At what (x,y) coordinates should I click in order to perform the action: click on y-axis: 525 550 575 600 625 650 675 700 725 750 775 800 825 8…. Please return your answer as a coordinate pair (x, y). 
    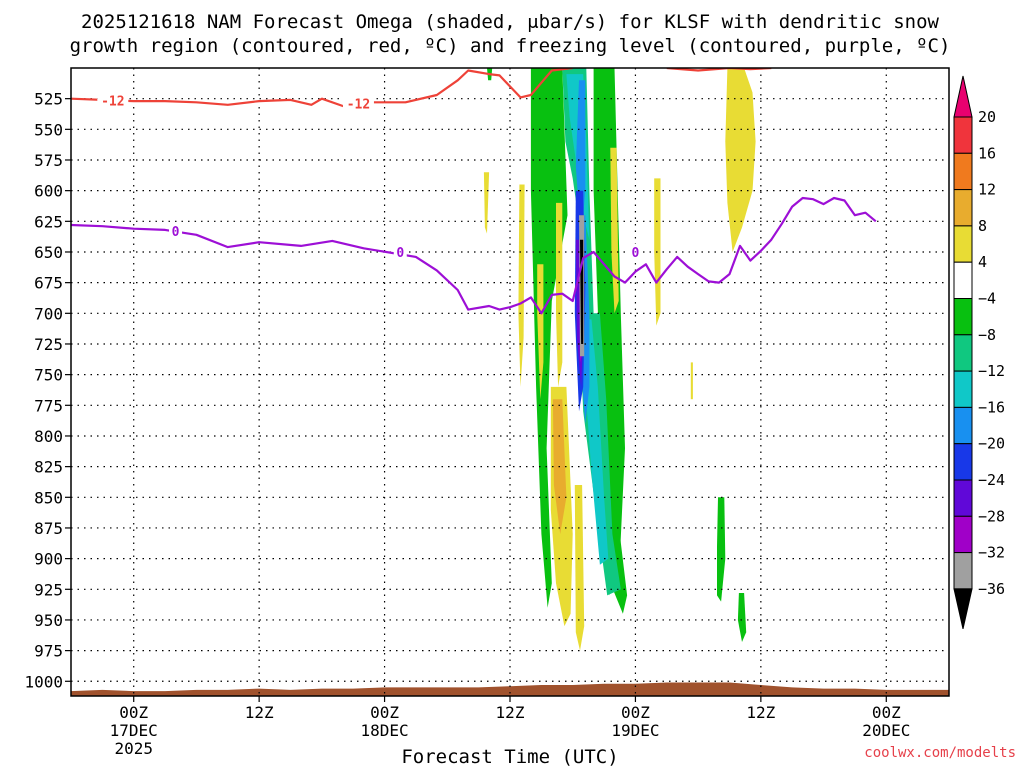
    Looking at the image, I should click on (47, 390).